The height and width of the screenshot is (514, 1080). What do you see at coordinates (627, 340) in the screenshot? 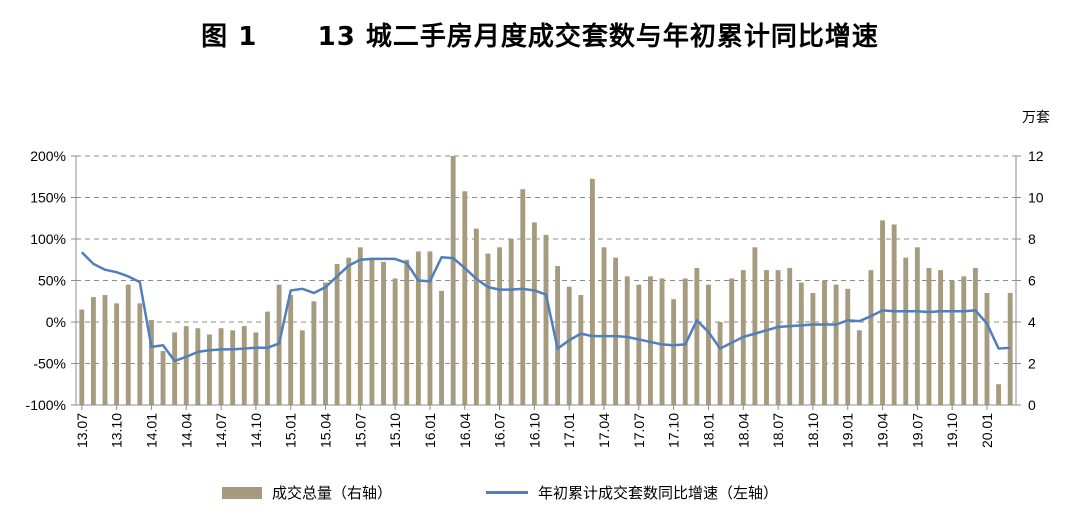
I see `bar-17.06` at bounding box center [627, 340].